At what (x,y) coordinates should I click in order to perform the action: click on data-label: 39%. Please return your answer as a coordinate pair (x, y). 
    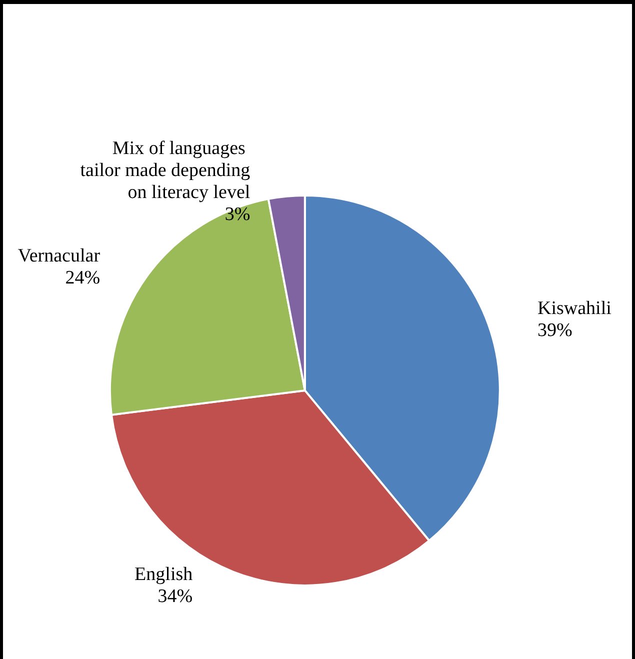
    Looking at the image, I should click on (554, 330).